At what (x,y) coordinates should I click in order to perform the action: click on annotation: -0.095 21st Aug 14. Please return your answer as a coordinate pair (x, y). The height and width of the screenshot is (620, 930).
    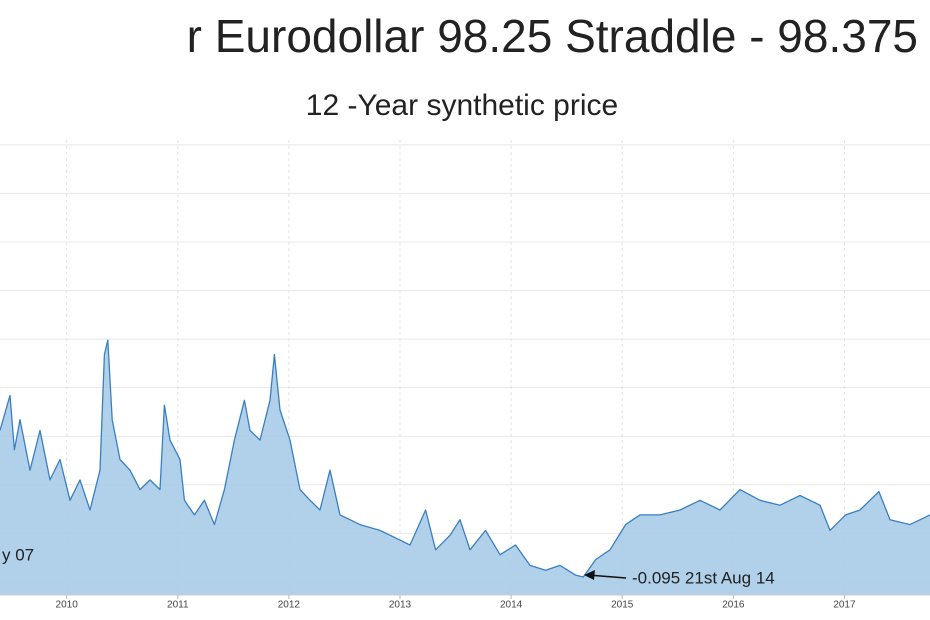
    Looking at the image, I should click on (703, 577).